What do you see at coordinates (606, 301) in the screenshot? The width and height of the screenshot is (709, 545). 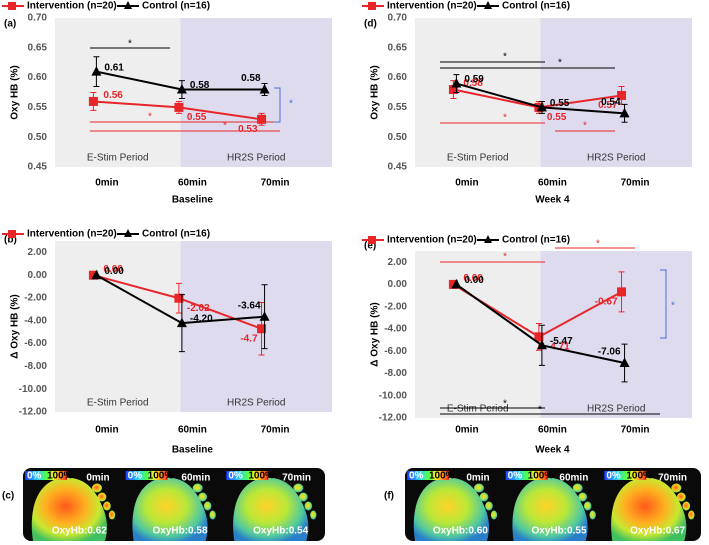 I see `value-label: -0.67` at bounding box center [606, 301].